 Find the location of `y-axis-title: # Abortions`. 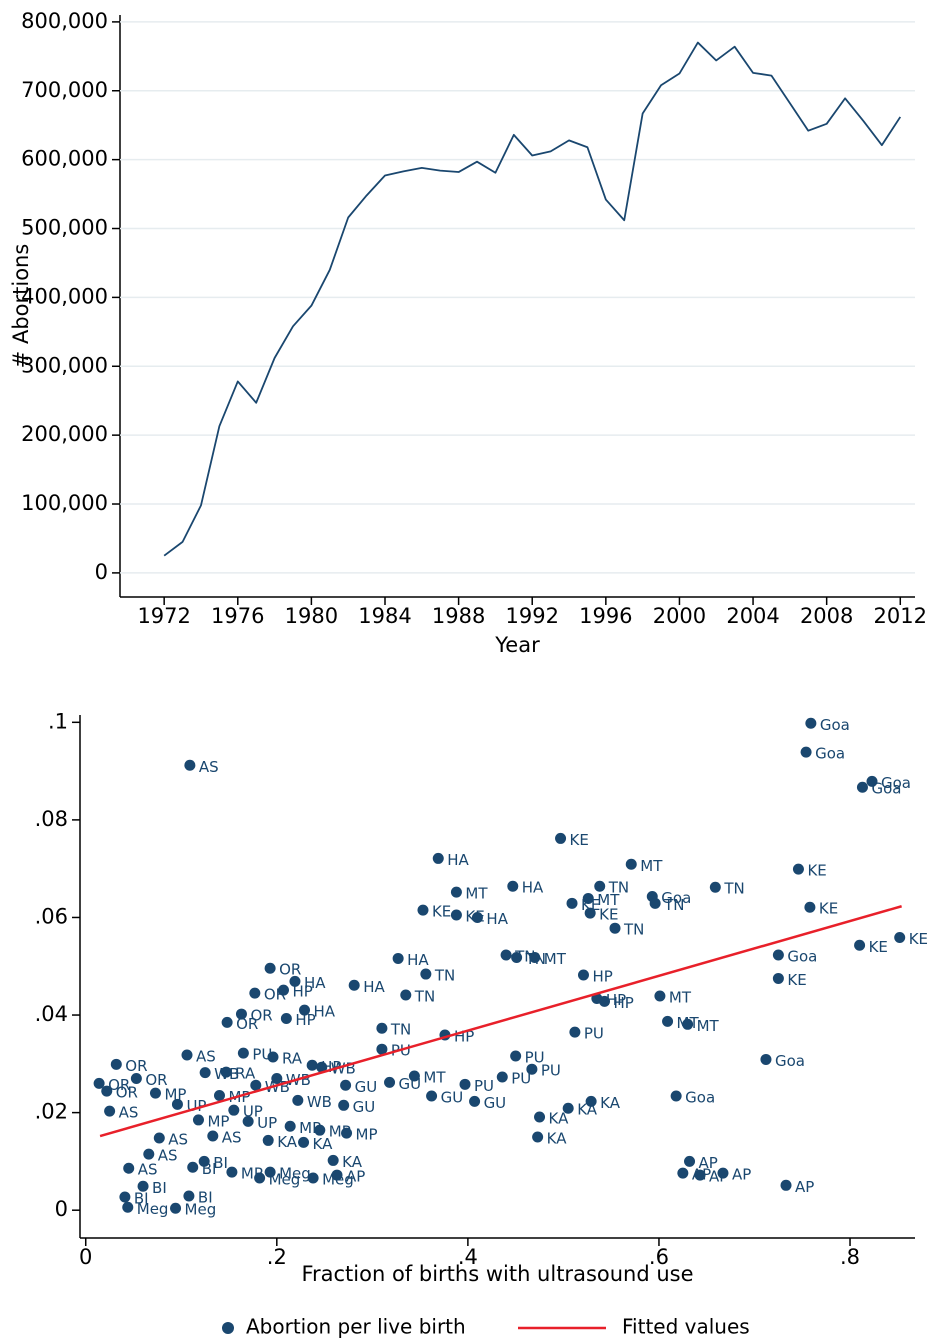

y-axis-title: # Abortions is located at coordinates (21, 306).